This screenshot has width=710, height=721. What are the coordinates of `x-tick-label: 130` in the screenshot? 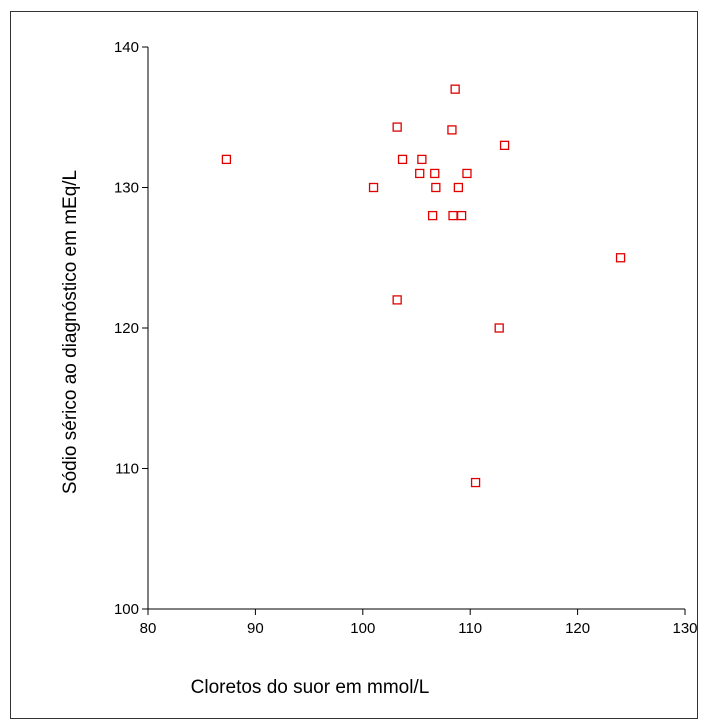 It's located at (684, 628).